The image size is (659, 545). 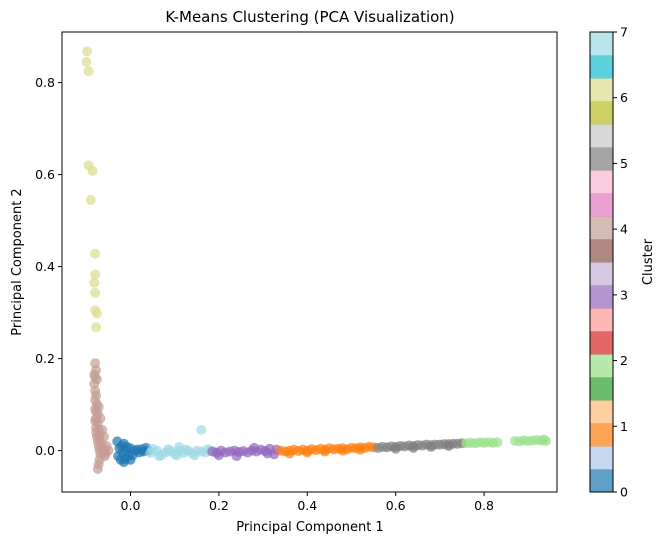 I want to click on y-axis-label: Principal Component 2, so click(x=17, y=261).